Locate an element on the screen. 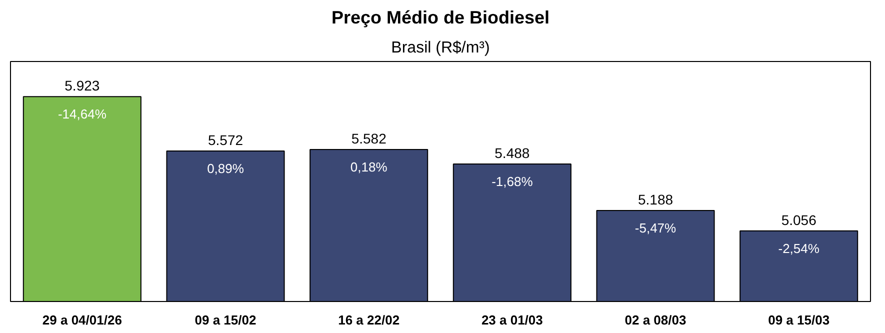 This screenshot has height=333, width=885. chart-subtitle: Brasil (R$/m³) is located at coordinates (440, 48).